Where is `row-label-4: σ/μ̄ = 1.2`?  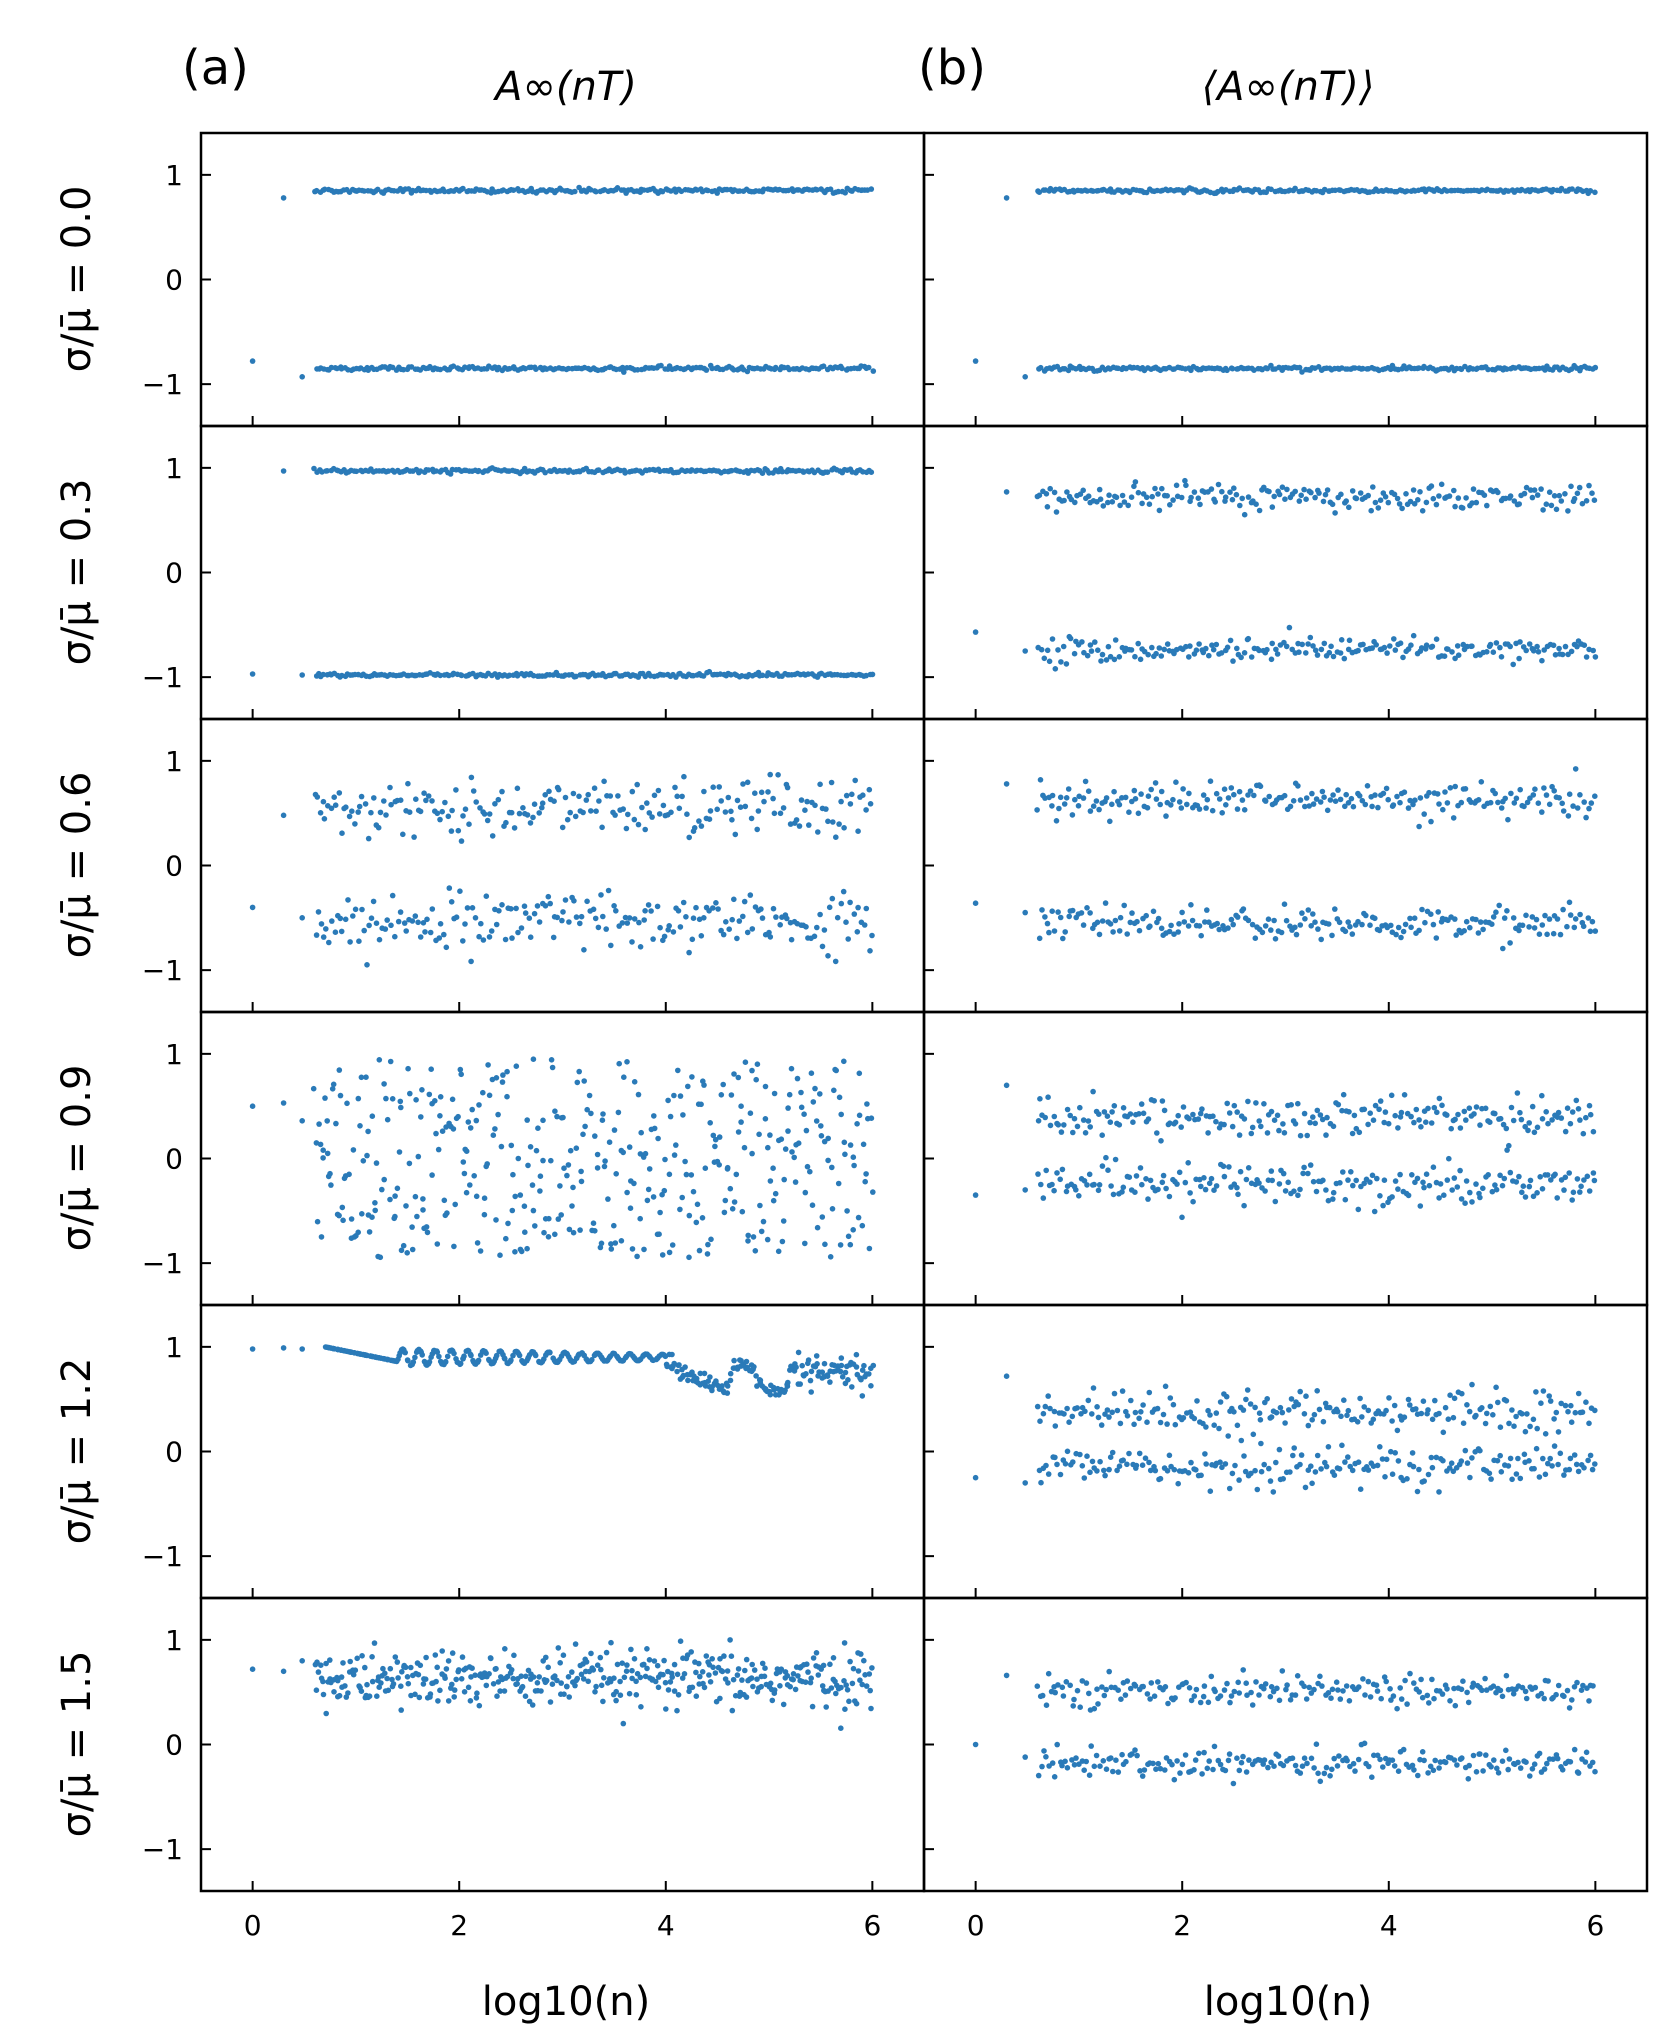 row-label-4: σ/μ̄ = 1.2 is located at coordinates (77, 1451).